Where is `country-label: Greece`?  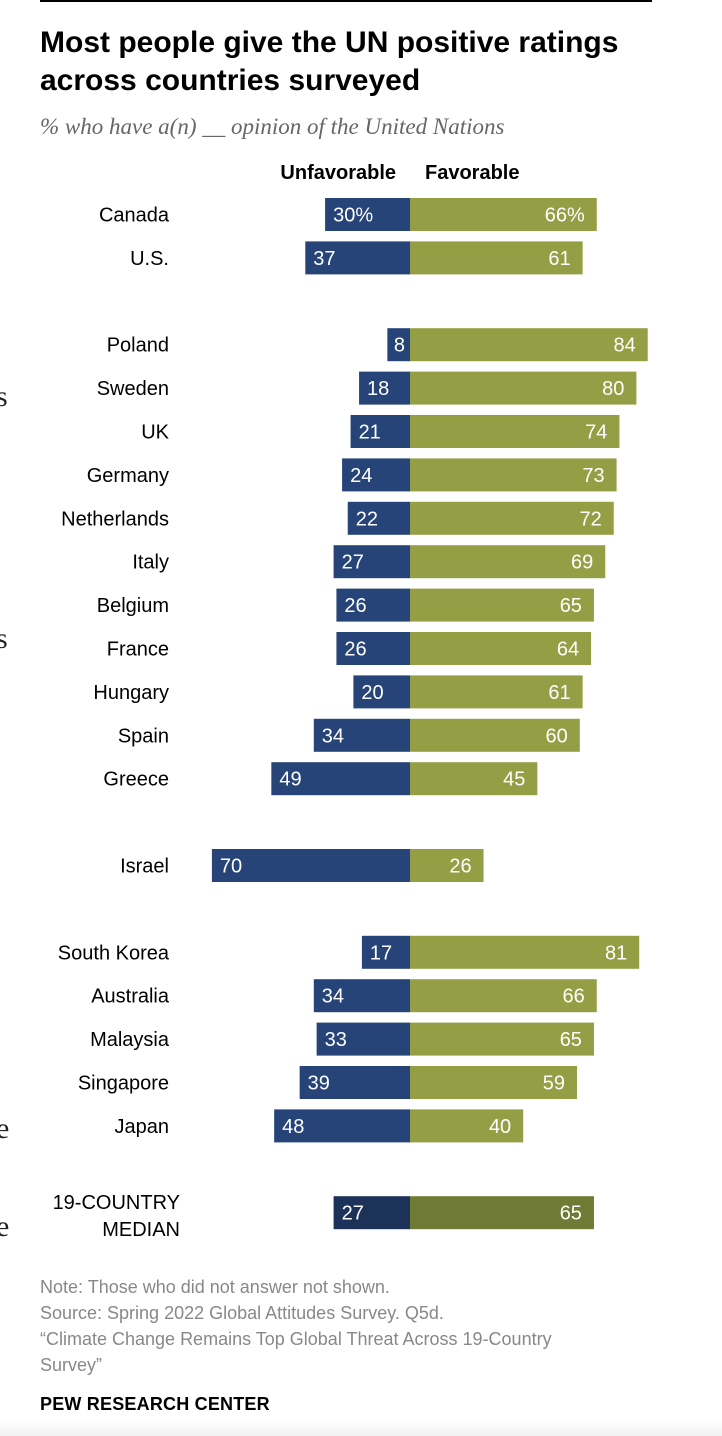 country-label: Greece is located at coordinates (136, 780).